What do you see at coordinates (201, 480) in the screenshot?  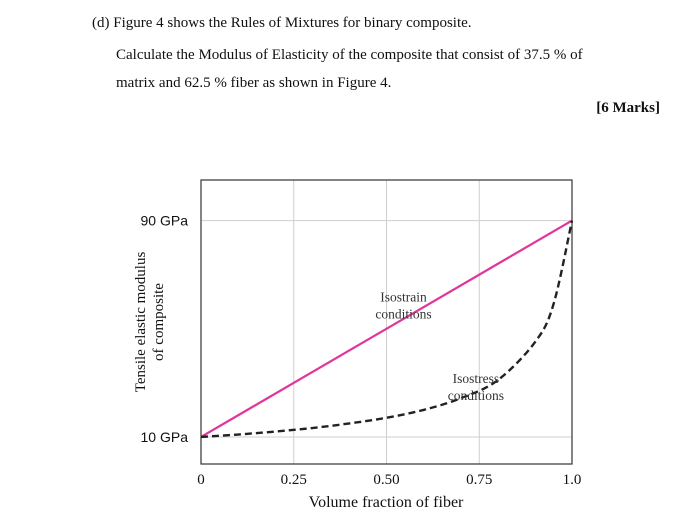 I see `x-tick-label: 0` at bounding box center [201, 480].